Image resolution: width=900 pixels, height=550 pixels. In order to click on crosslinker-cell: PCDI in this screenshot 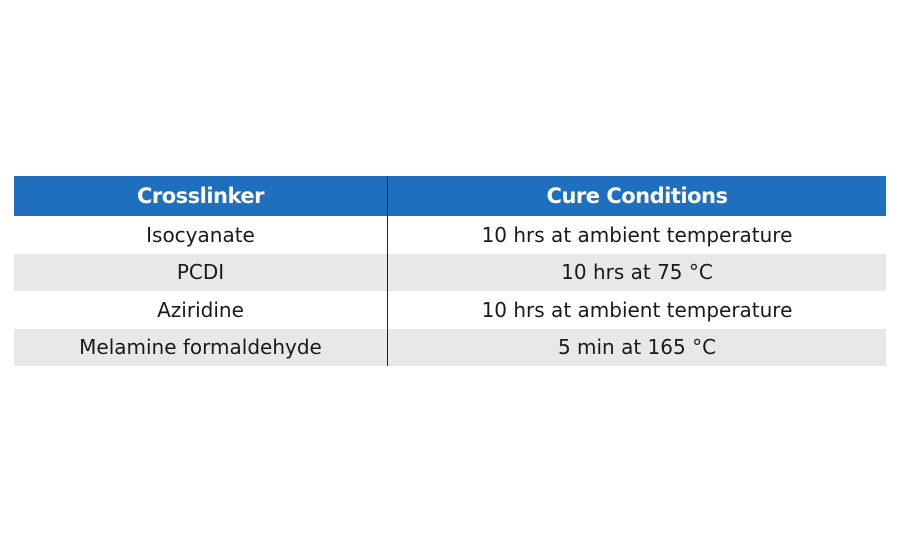, I will do `click(201, 272)`.